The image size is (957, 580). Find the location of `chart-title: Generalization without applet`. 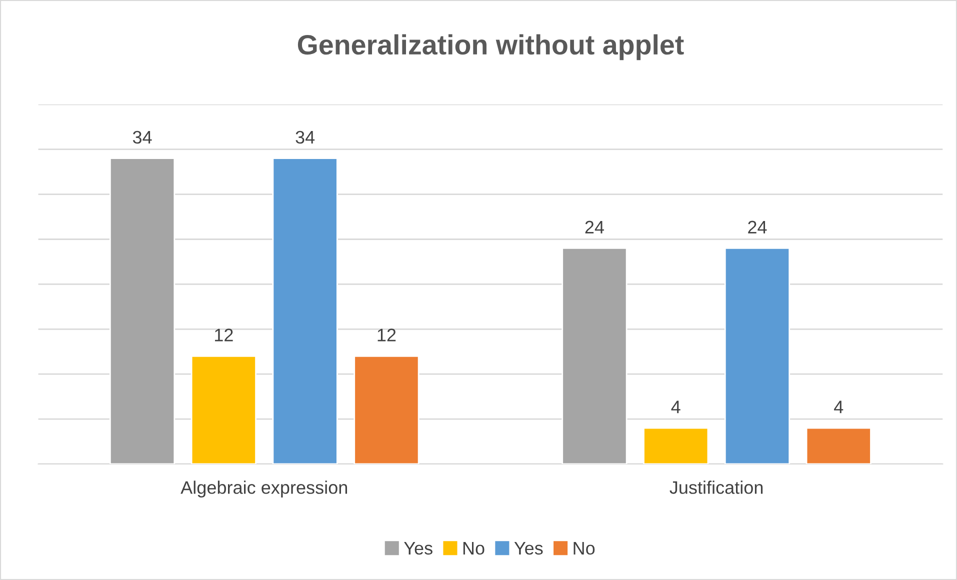

chart-title: Generalization without applet is located at coordinates (491, 47).